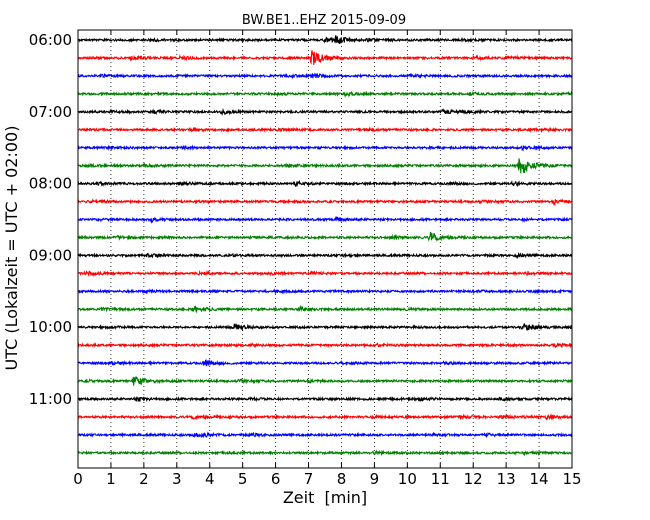  Describe the element at coordinates (50, 184) in the screenshot. I see `y-tick-label: 08:00` at that location.